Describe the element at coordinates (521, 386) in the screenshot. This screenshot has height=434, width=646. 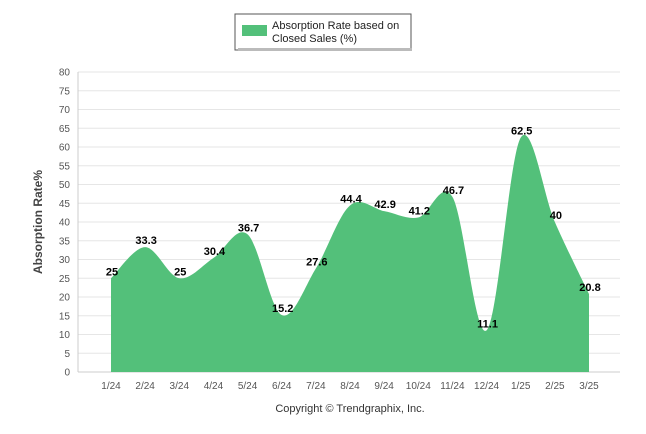
I see `x-tick-label: 1/25` at that location.